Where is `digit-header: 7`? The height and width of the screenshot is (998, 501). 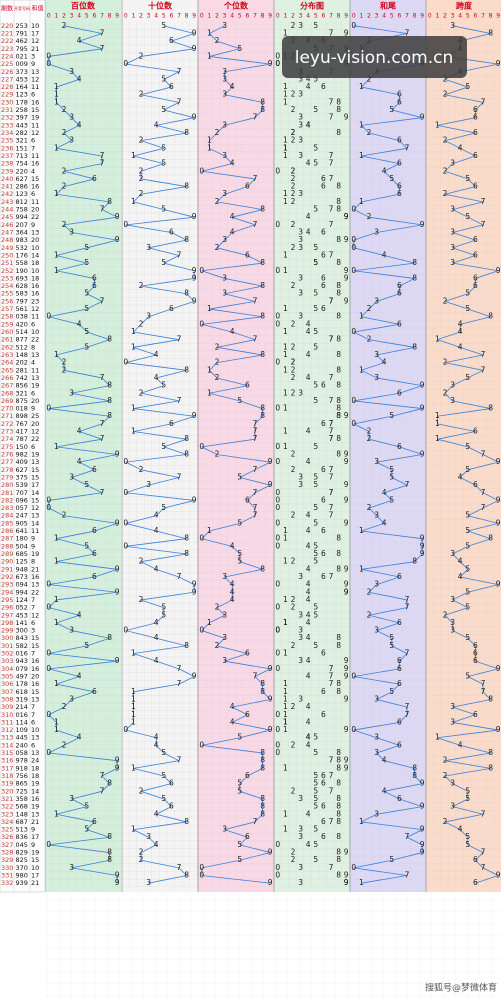 digit-header: 7 is located at coordinates (102, 16).